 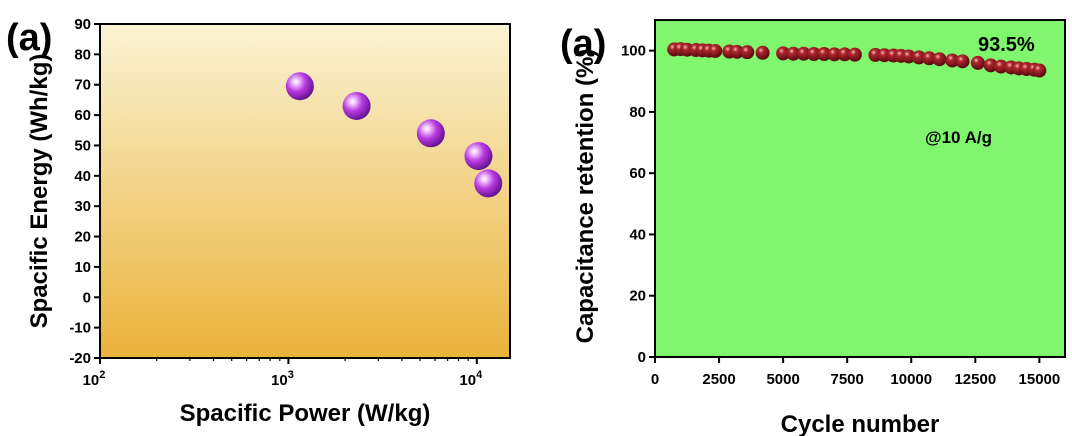 I want to click on y-tick-label: 100, so click(x=633, y=51).